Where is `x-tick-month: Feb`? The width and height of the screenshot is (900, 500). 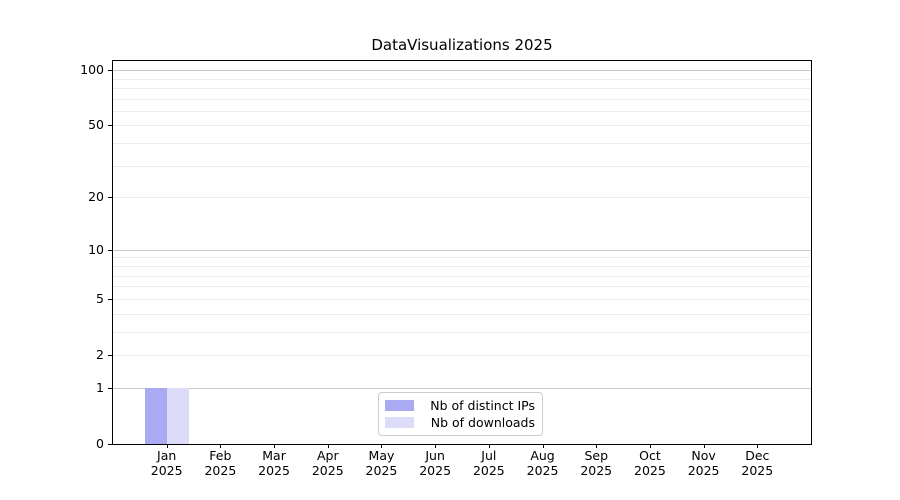 x-tick-month: Feb is located at coordinates (220, 455).